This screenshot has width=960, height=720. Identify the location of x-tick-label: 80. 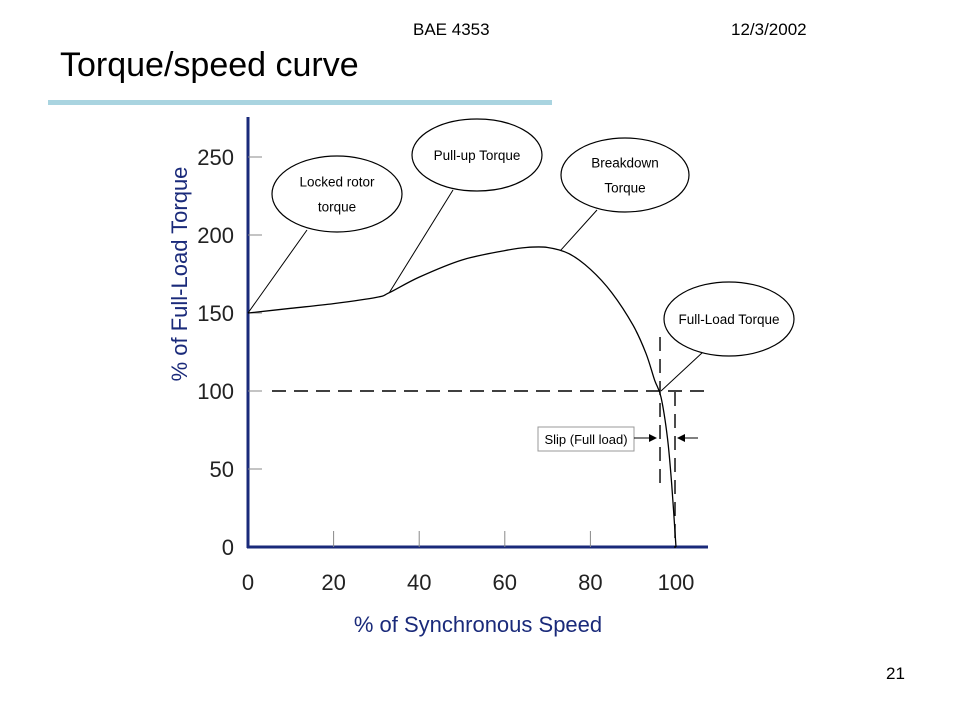
(590, 582).